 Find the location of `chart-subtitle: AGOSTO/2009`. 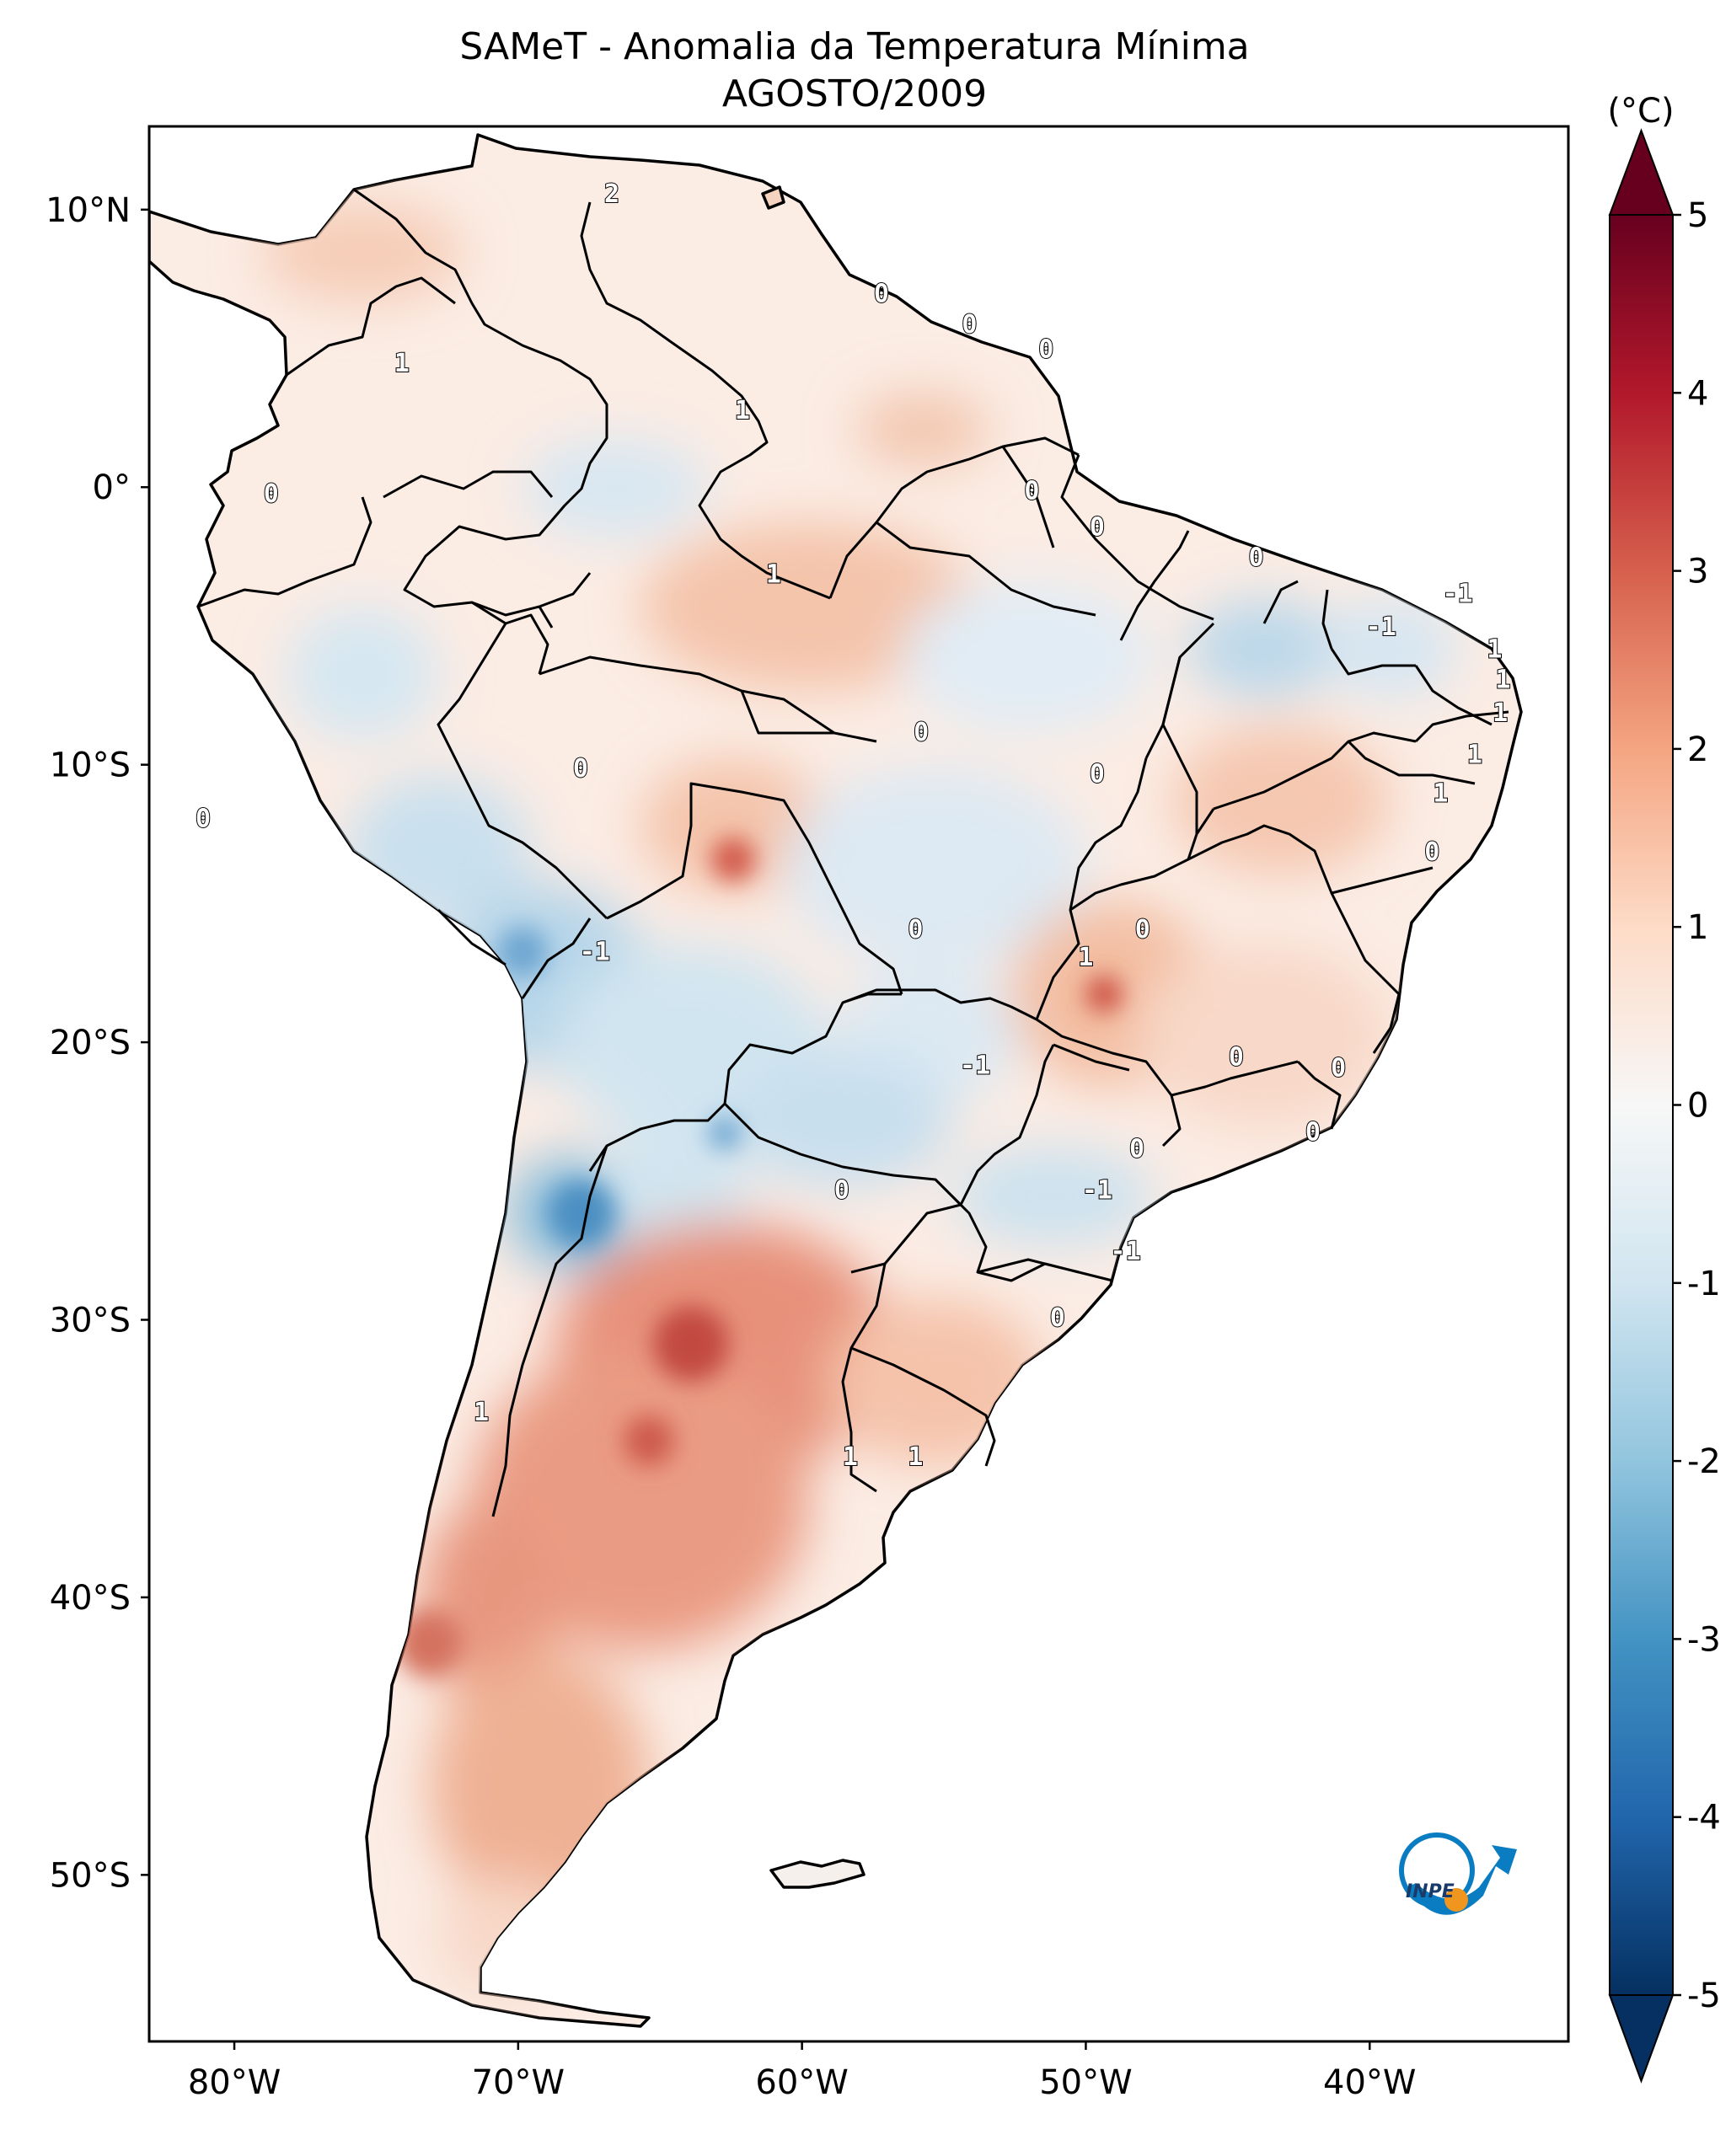

chart-subtitle: AGOSTO/2009 is located at coordinates (854, 93).